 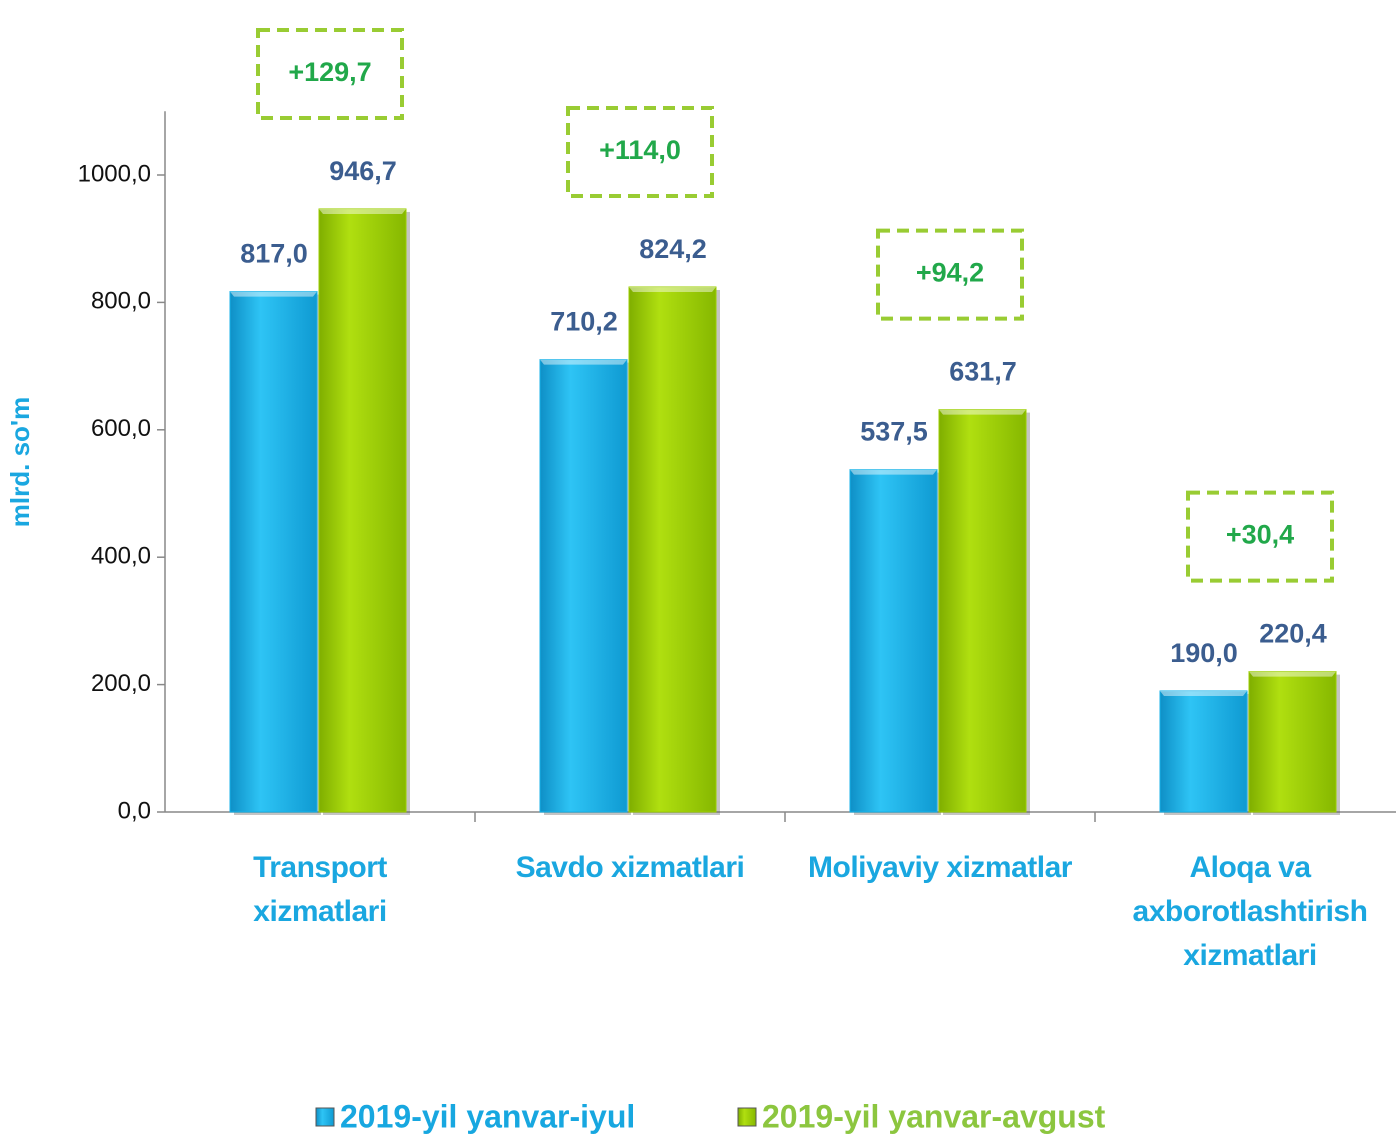 I want to click on annotation: +114,0, so click(x=640, y=150).